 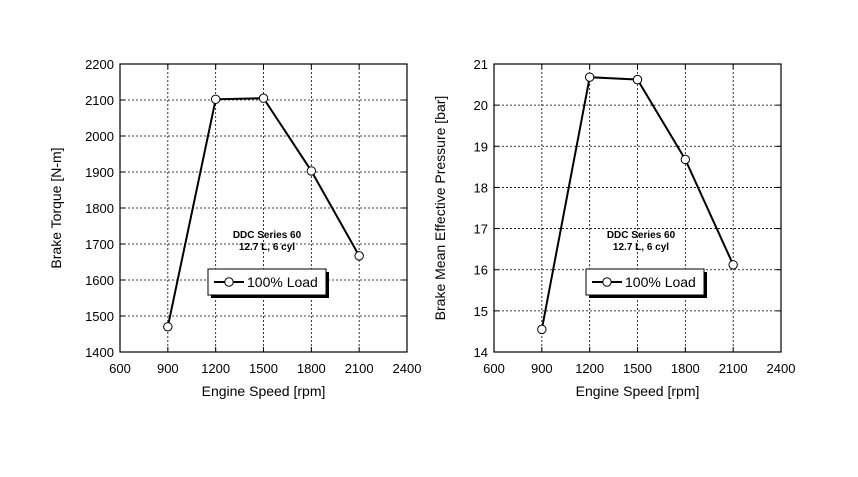 What do you see at coordinates (99, 64) in the screenshot?
I see `y-tick-label: 2200` at bounding box center [99, 64].